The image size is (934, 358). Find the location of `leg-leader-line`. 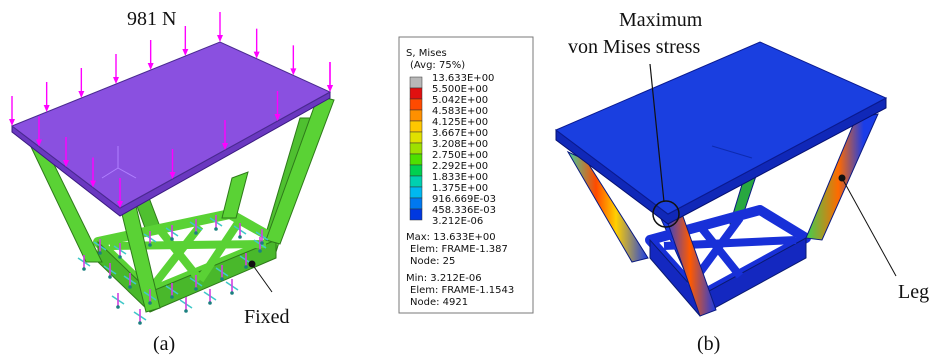

leg-leader-line is located at coordinates (869, 227).